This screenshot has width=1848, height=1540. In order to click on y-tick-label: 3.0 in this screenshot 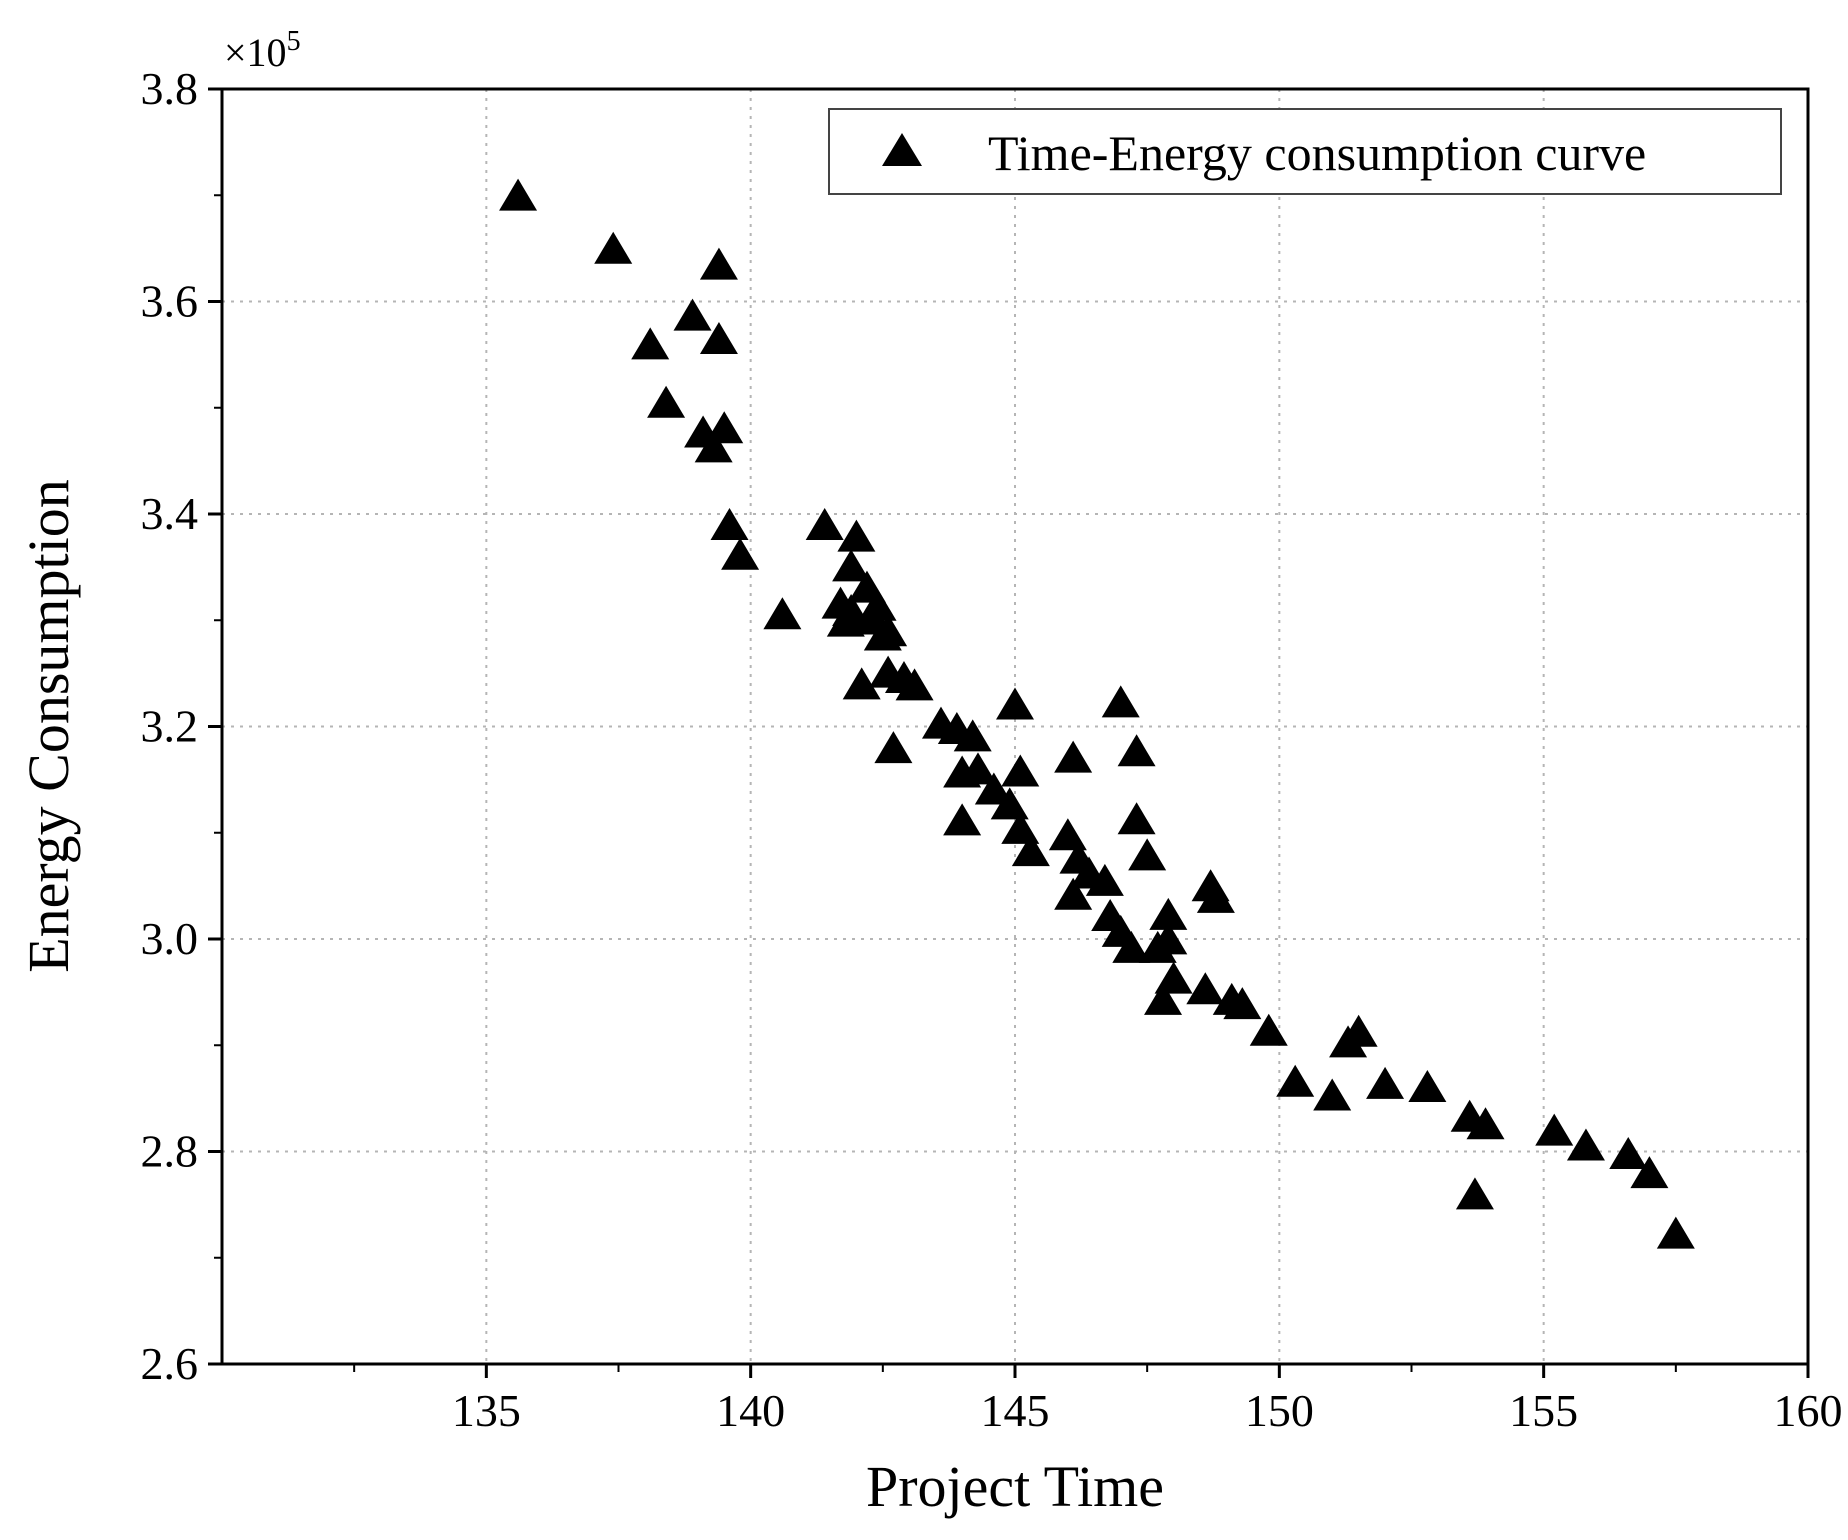, I will do `click(170, 938)`.